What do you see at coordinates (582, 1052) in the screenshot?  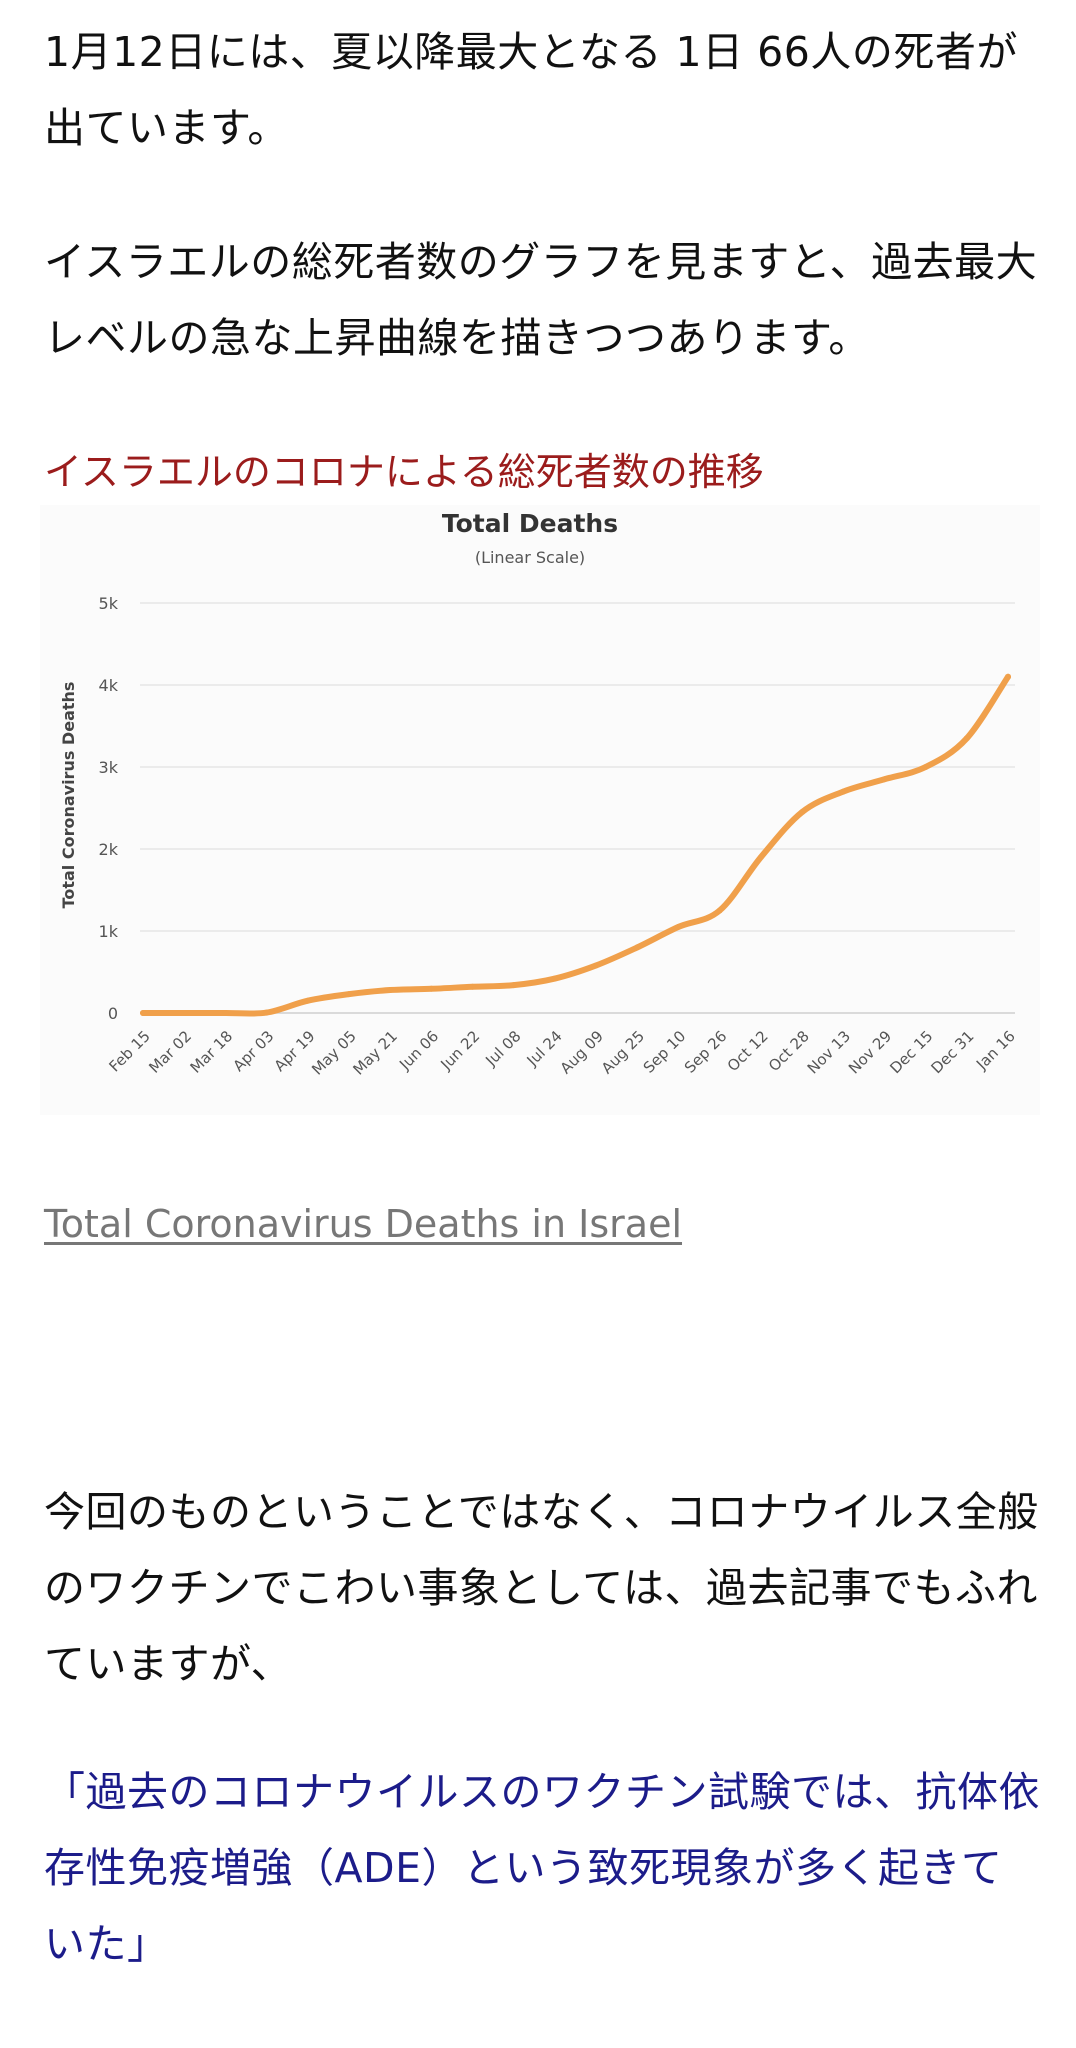 I see `x-tick-label: Aug 09` at bounding box center [582, 1052].